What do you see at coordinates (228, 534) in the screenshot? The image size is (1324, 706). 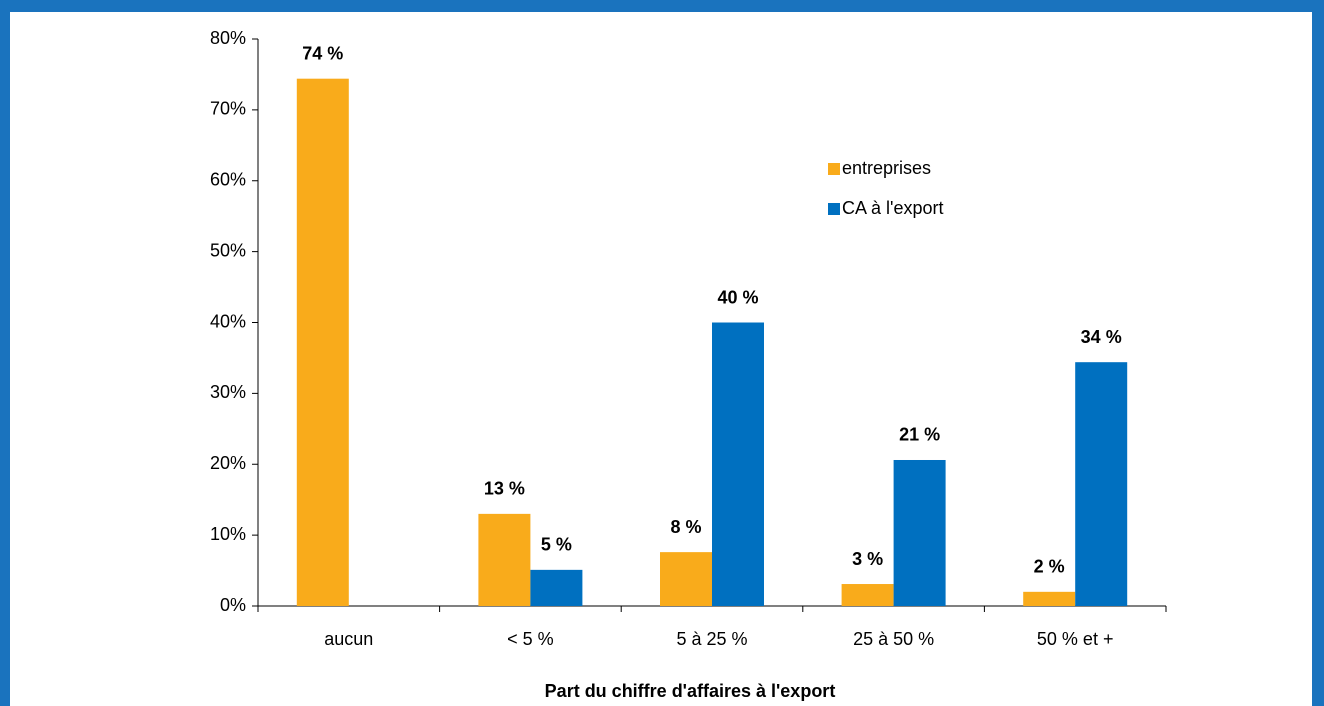 I see `y-tick-label: 10%` at bounding box center [228, 534].